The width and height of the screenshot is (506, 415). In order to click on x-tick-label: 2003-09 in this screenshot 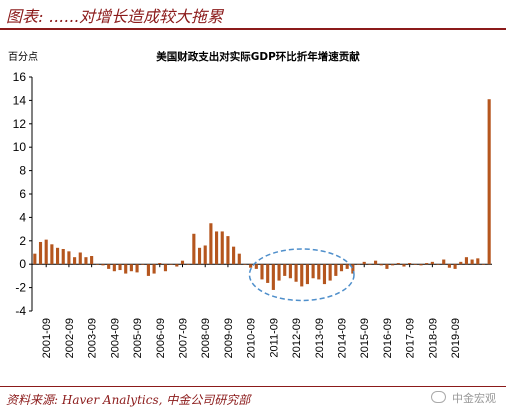, I will do `click(93, 338)`.